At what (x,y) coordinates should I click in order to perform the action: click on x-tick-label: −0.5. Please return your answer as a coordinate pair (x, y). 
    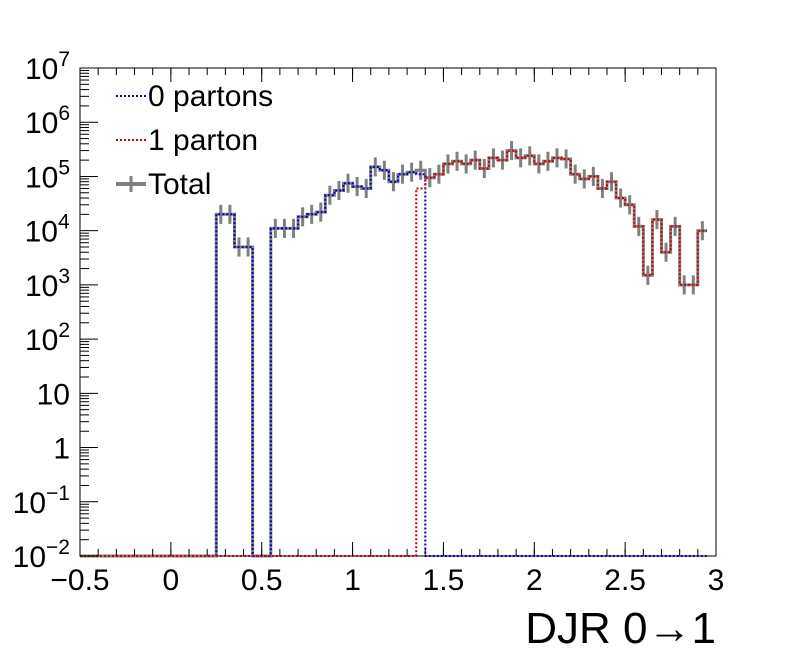
    Looking at the image, I should click on (79, 580).